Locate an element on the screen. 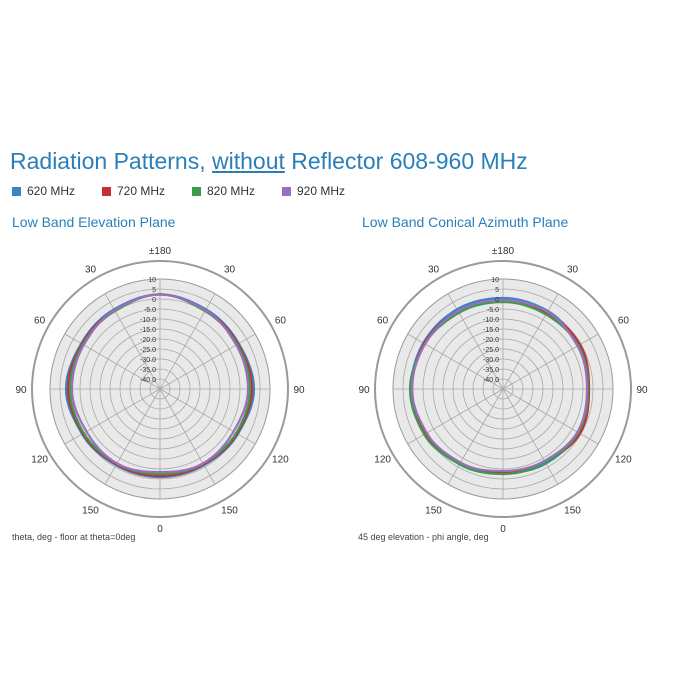 The width and height of the screenshot is (700, 700). chart-title-azimuth: Low Band Conical Azimuth Plane is located at coordinates (465, 222).